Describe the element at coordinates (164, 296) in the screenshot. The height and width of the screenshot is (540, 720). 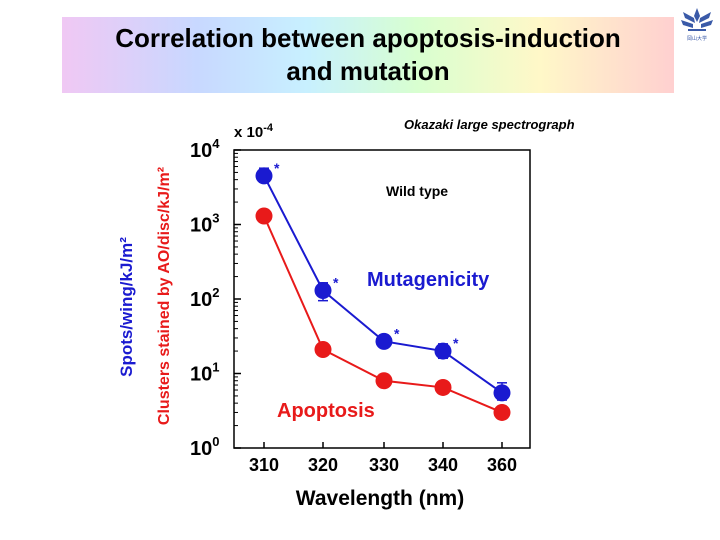
I see `y-axis-label-right: Clusters stained by AO/disc/kJ/m²` at that location.